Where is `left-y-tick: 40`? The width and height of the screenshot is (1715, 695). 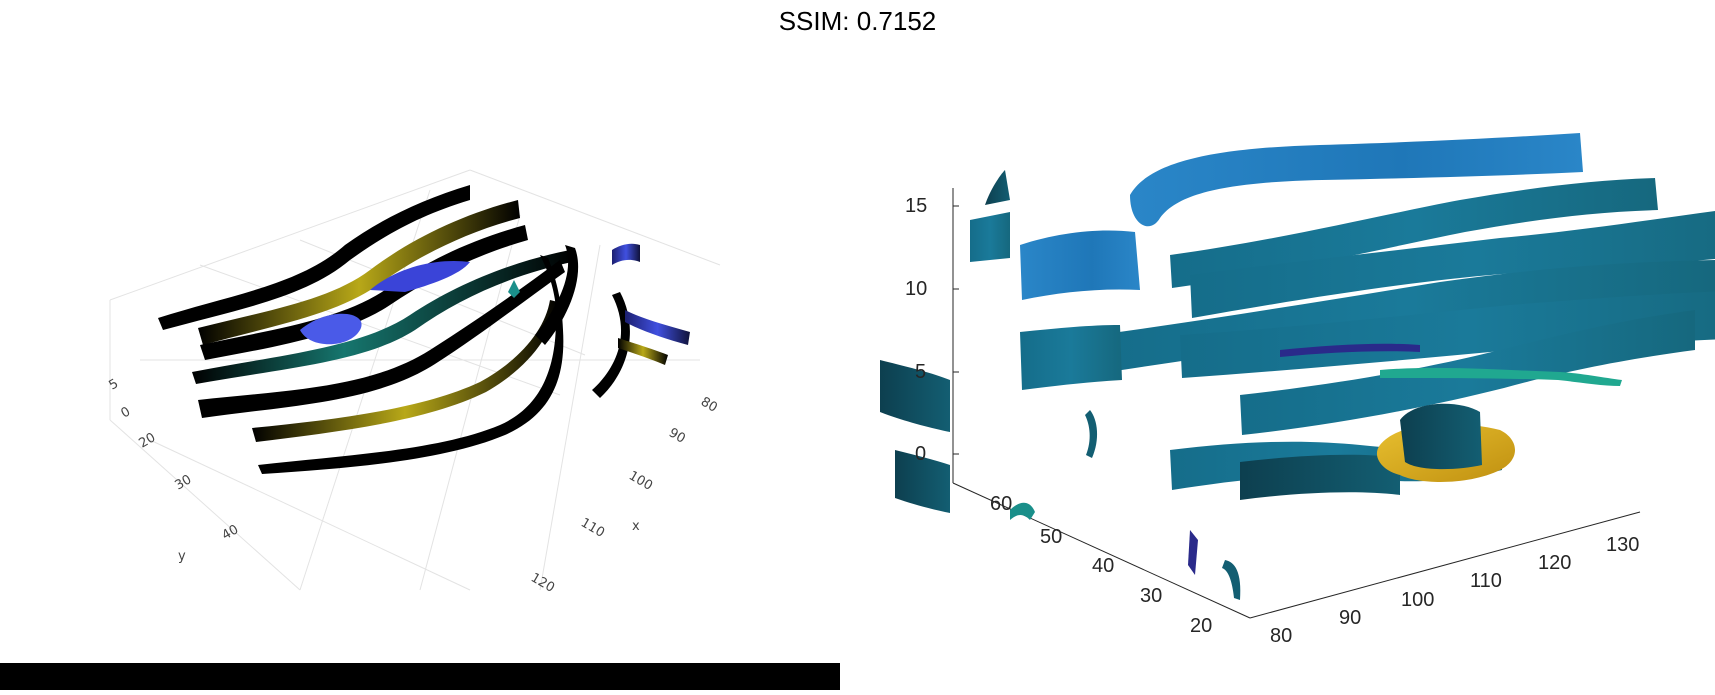
left-y-tick: 40 is located at coordinates (231, 532).